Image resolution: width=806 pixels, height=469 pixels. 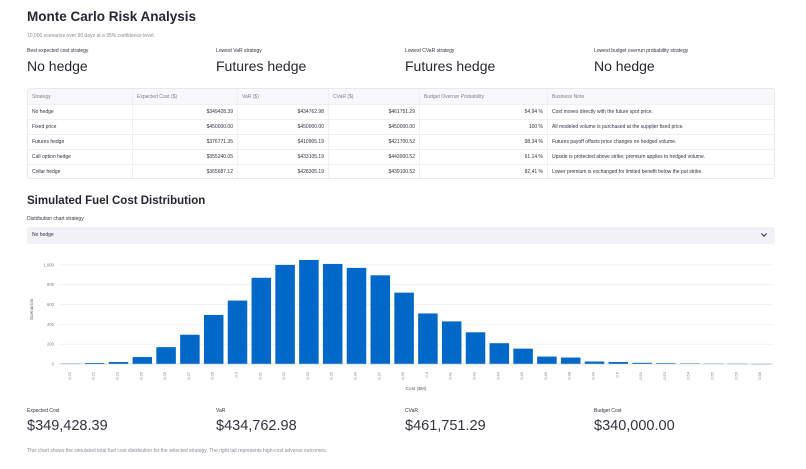 What do you see at coordinates (185, 96) in the screenshot?
I see `column-header: Expected Cost ($)` at bounding box center [185, 96].